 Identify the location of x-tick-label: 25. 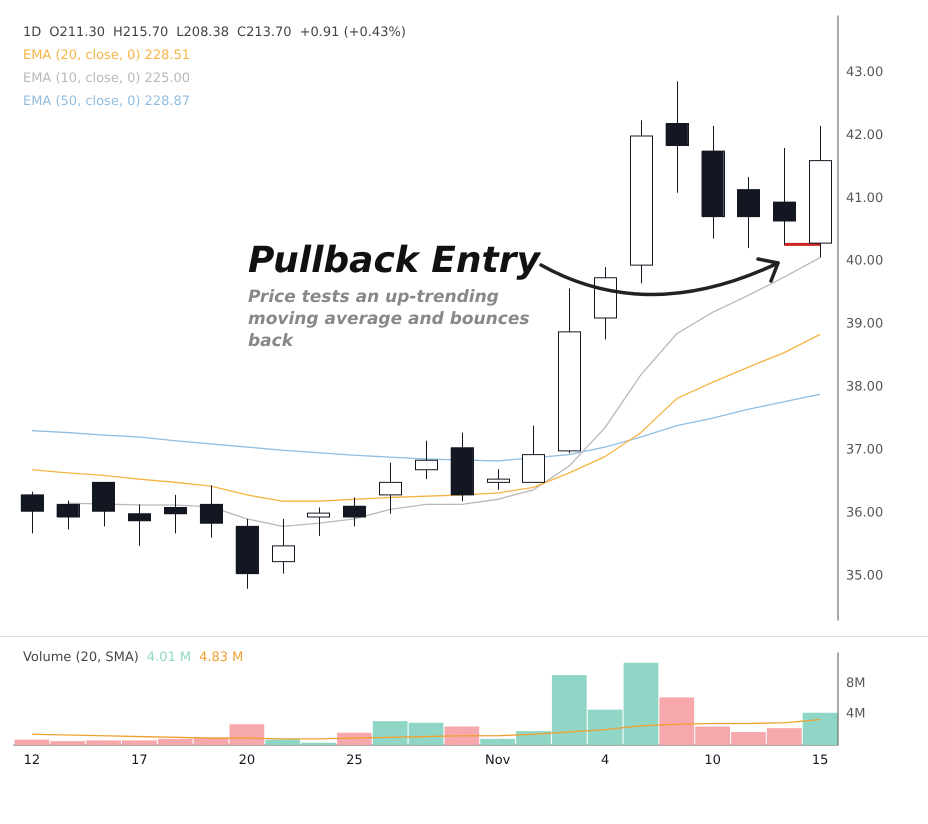
(354, 760).